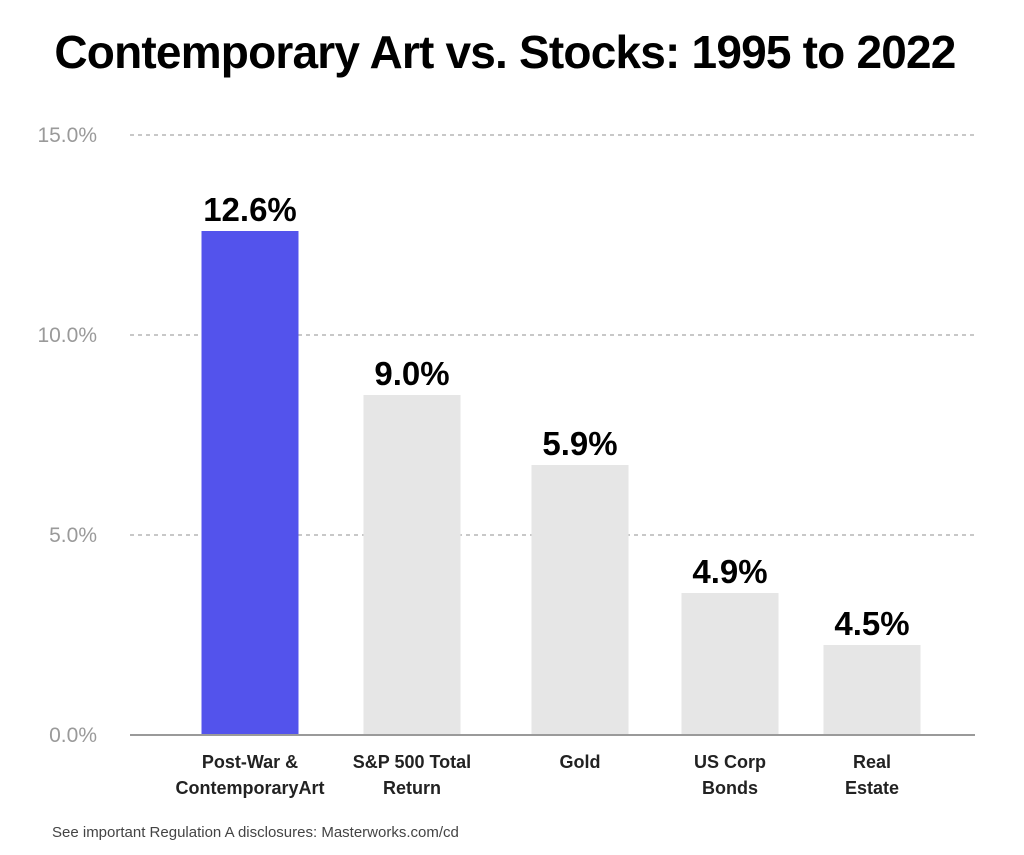 The width and height of the screenshot is (1024, 855). Describe the element at coordinates (67, 335) in the screenshot. I see `y-tick-label: 10.0%` at that location.